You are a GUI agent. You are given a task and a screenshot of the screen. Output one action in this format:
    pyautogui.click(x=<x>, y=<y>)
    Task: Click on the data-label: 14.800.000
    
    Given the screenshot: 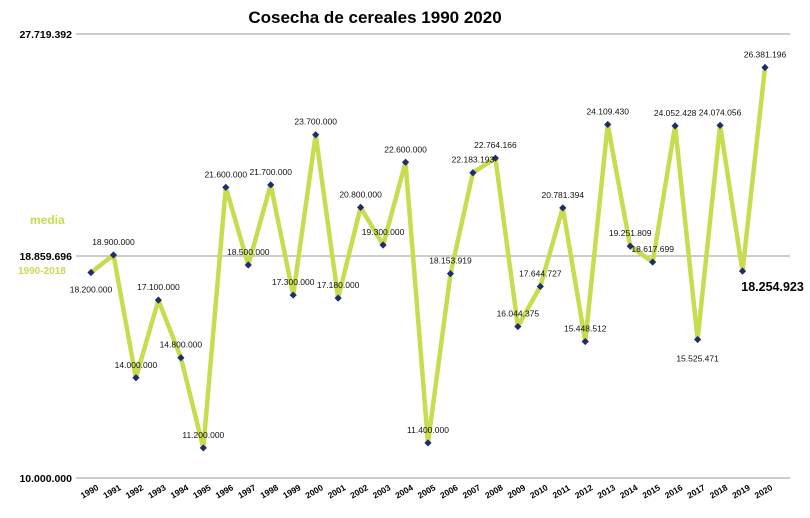 What is the action you would take?
    pyautogui.click(x=181, y=345)
    